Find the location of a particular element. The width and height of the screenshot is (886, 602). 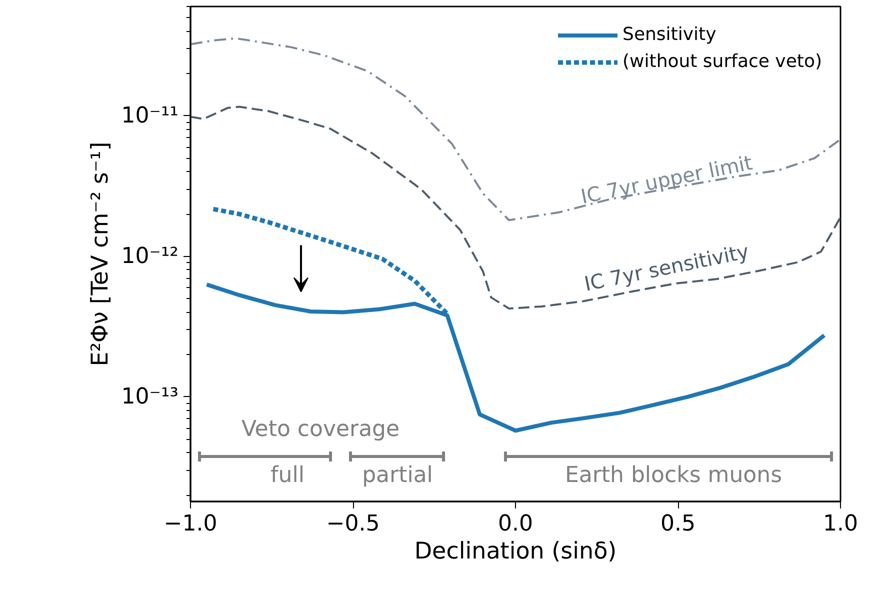

y-tick-label: 10⁻¹³ is located at coordinates (150, 397).